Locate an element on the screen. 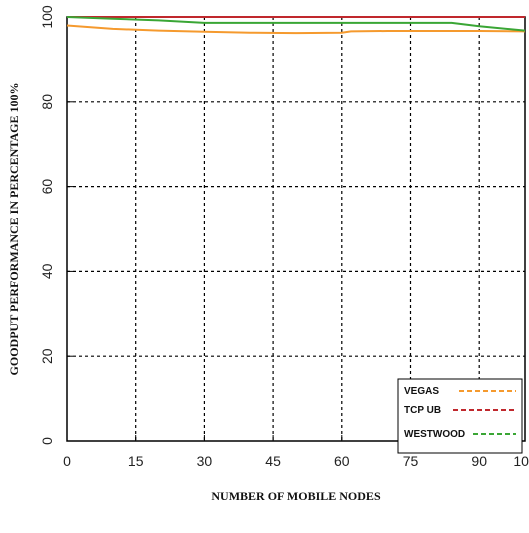 This screenshot has height=533, width=529. legend: VEGAS TCP UB WESTWOOD is located at coordinates (460, 416).